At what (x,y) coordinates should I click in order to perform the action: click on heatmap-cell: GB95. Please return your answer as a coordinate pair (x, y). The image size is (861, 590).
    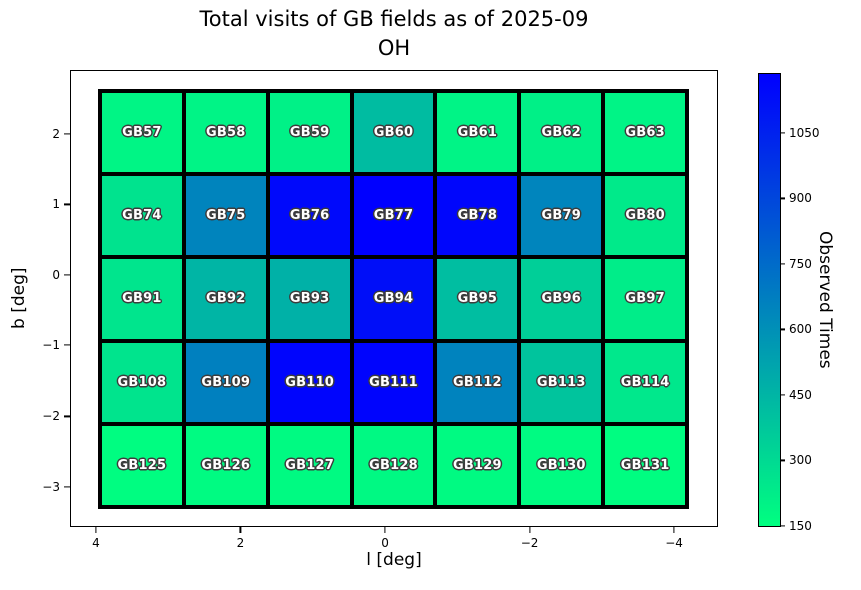
    Looking at the image, I should click on (477, 299).